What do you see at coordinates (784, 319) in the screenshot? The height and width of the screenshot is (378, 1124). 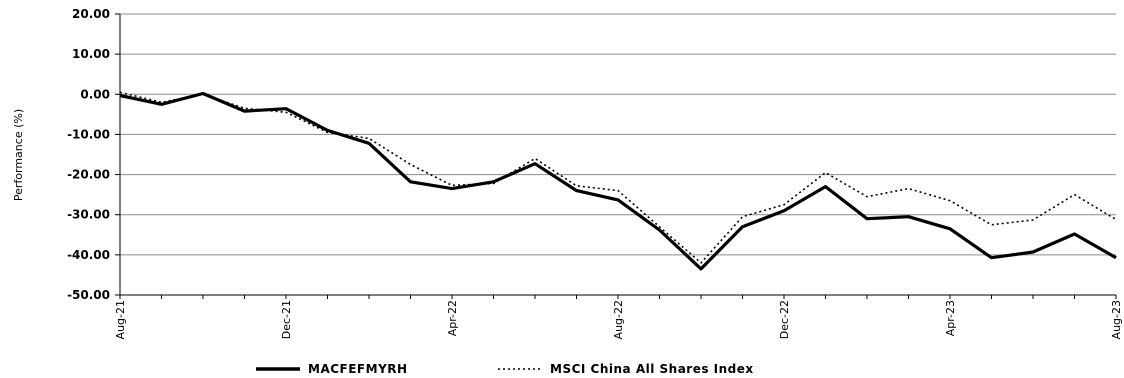 I see `x-tick-label: Dec-22` at bounding box center [784, 319].